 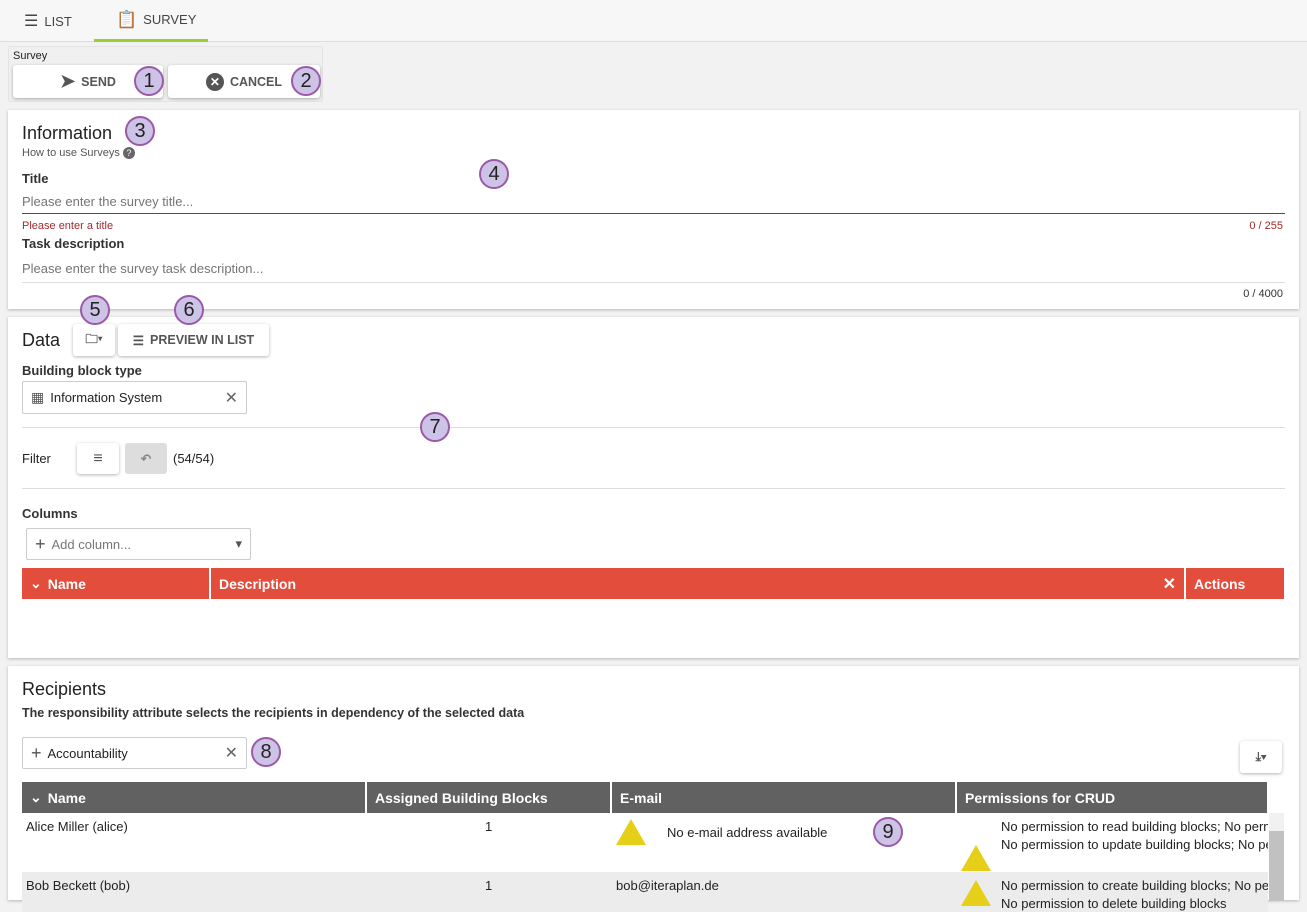 What do you see at coordinates (30, 56) in the screenshot?
I see `toolbar-label: Survey` at bounding box center [30, 56].